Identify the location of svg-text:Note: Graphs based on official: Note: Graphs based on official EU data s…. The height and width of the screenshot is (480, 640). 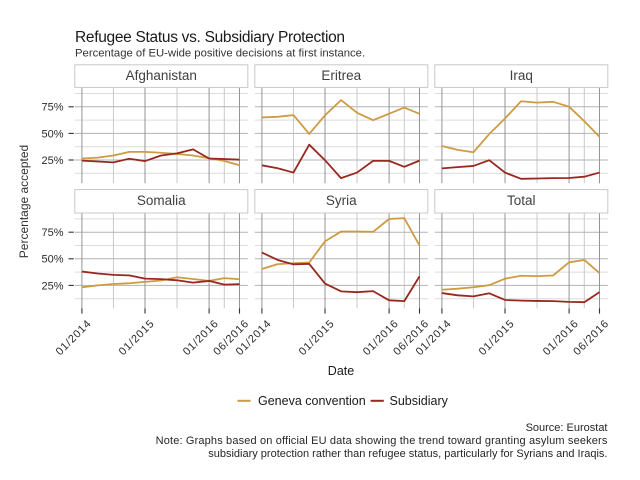
(382, 441).